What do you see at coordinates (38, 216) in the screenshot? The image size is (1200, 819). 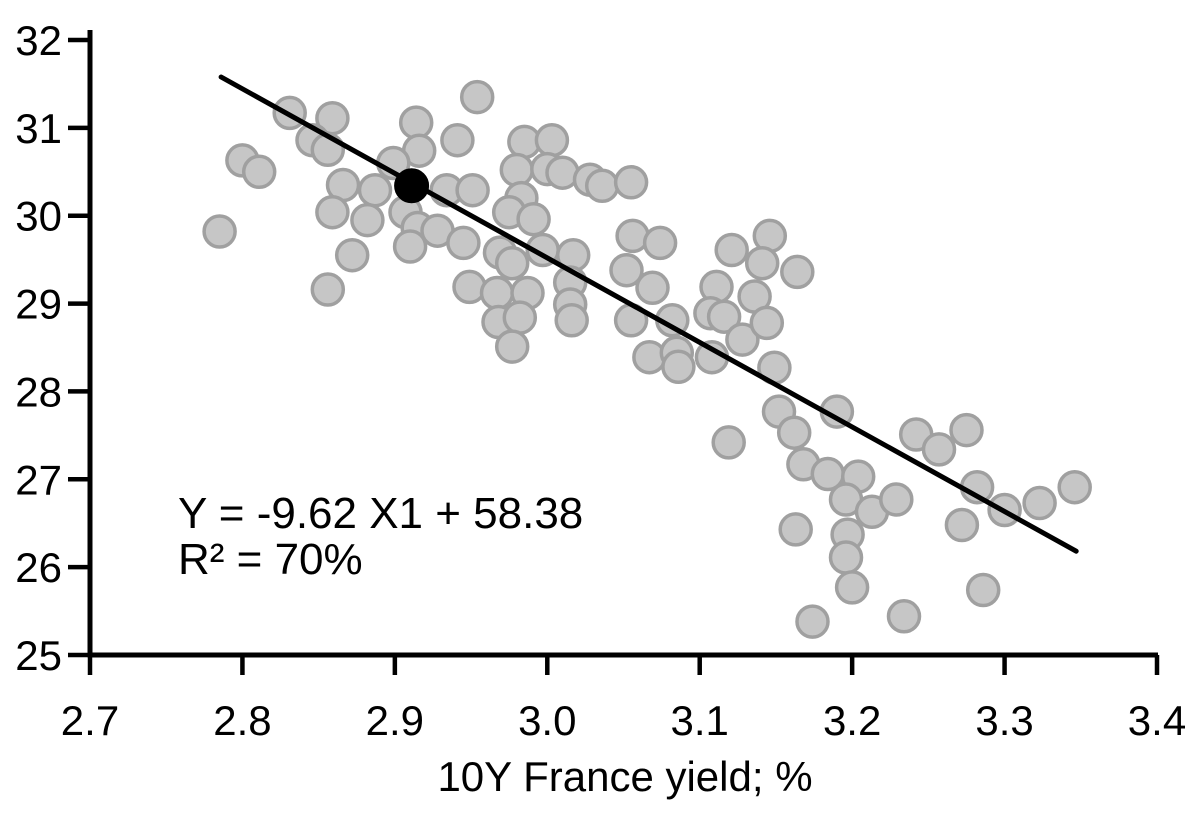 I see `y-tick-label: 30` at bounding box center [38, 216].